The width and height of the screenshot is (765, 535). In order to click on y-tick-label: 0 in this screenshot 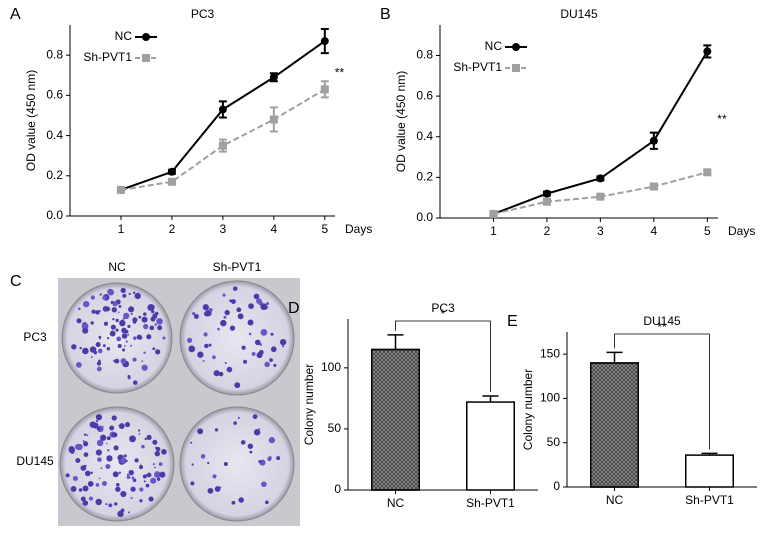, I will do `click(337, 489)`.